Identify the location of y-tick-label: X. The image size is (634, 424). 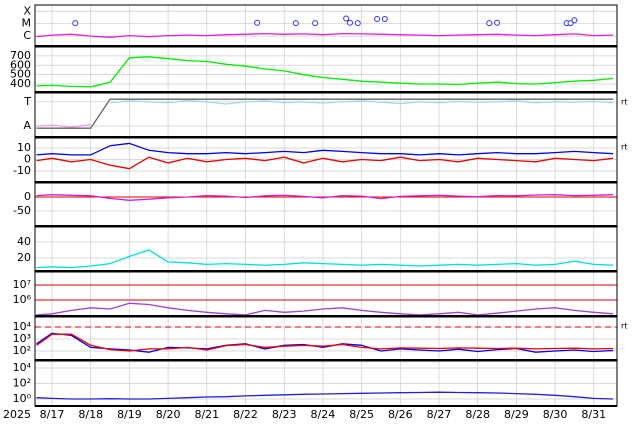
(27, 10).